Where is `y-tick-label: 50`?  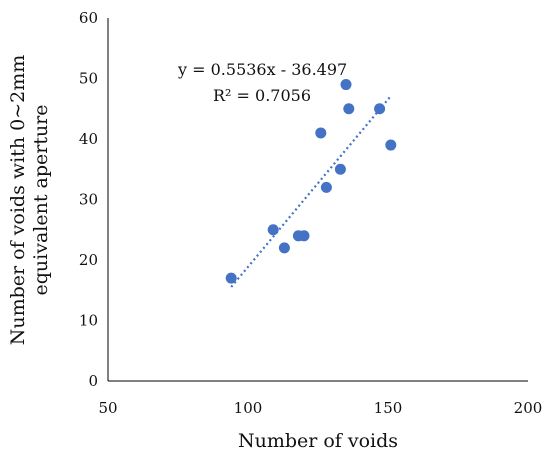
y-tick-label: 50 is located at coordinates (88, 79).